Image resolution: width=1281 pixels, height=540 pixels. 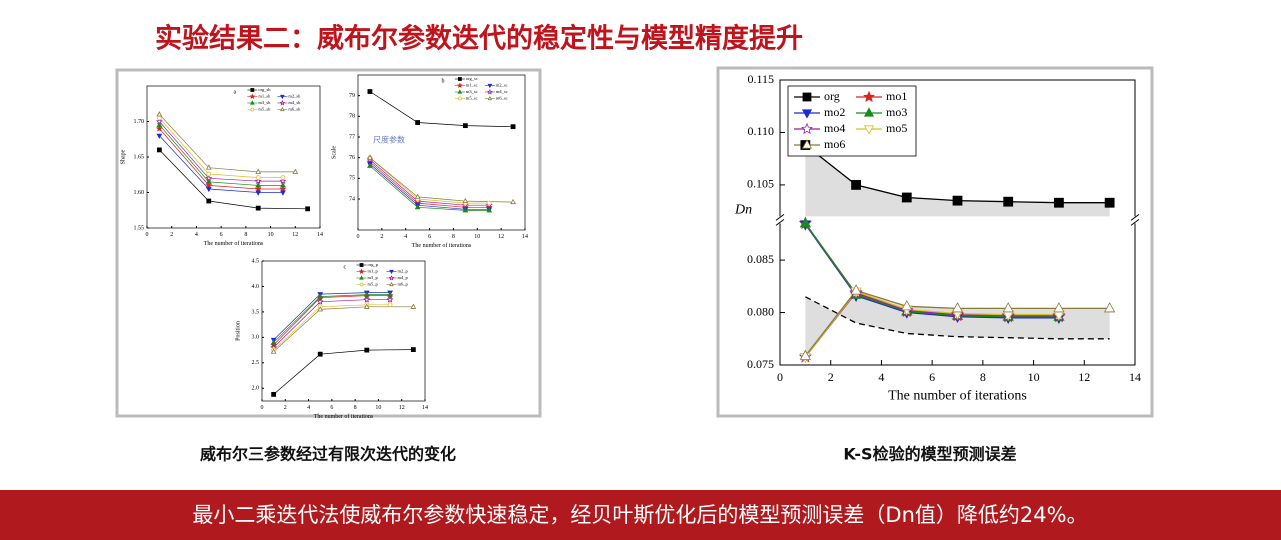 What do you see at coordinates (502, 85) in the screenshot?
I see `legend-label: m2_sc` at bounding box center [502, 85].